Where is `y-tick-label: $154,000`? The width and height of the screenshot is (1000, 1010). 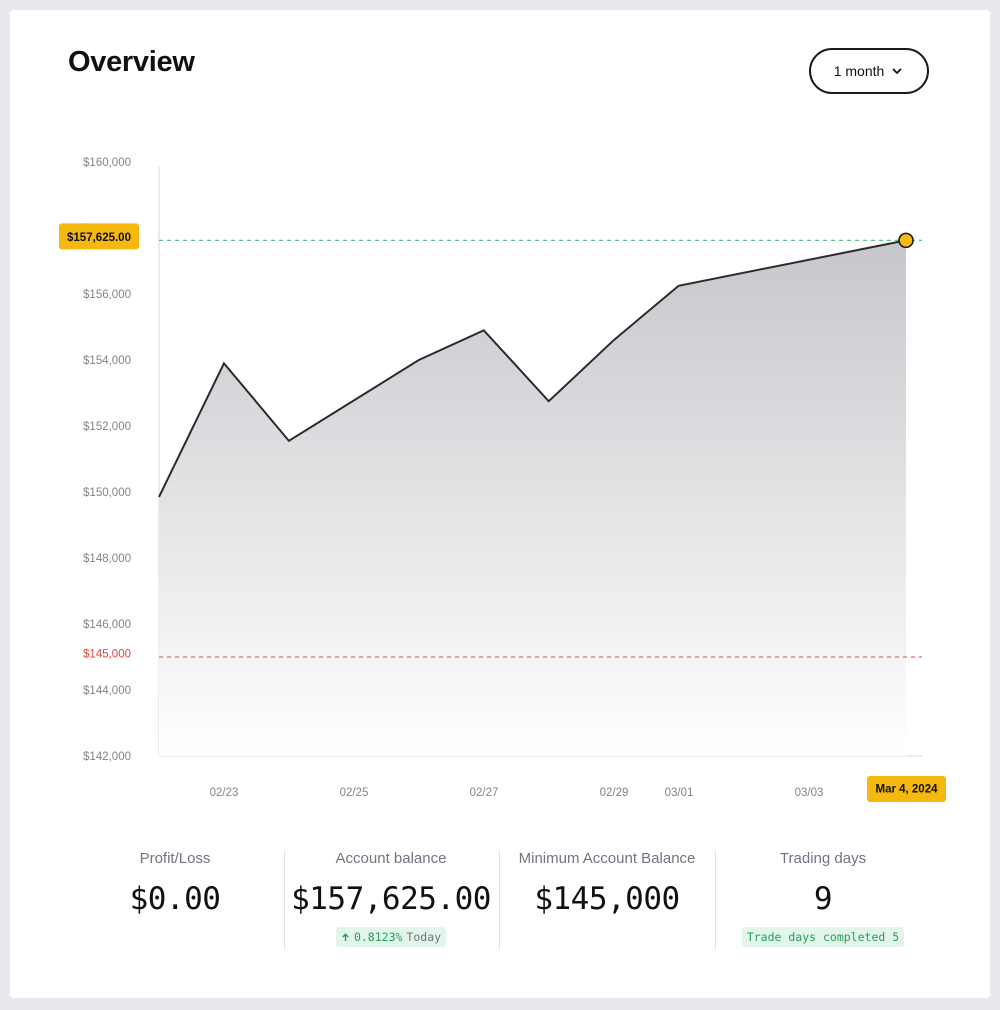 y-tick-label: $154,000 is located at coordinates (107, 361).